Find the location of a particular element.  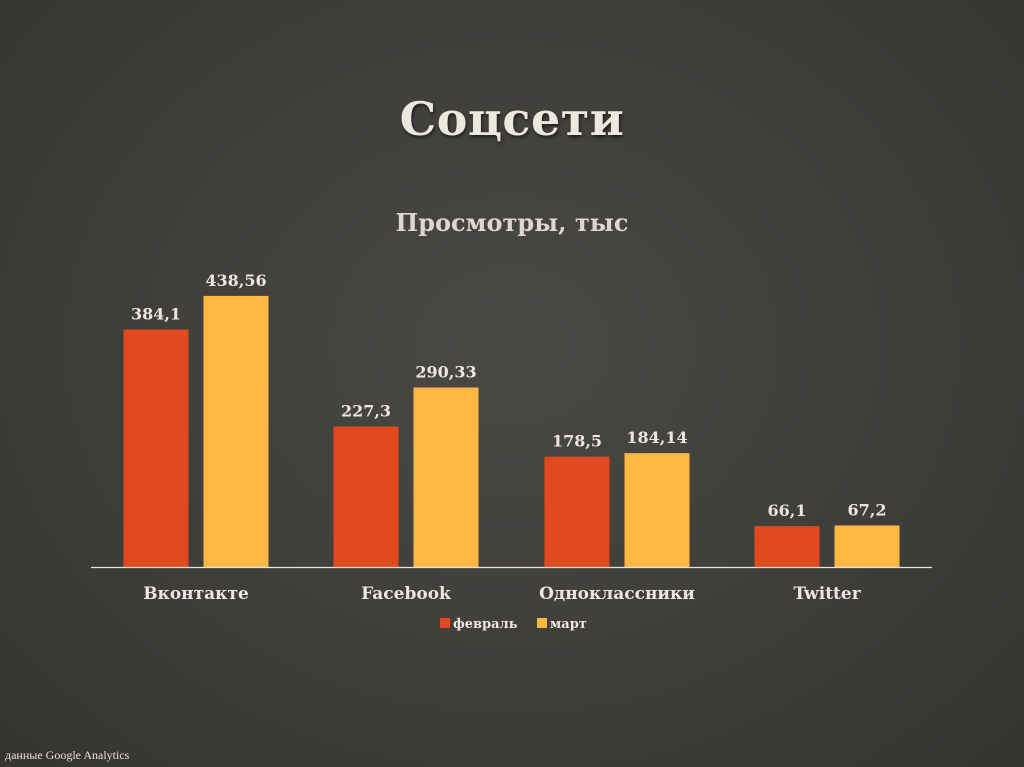

data-label: 67,2 is located at coordinates (867, 509).